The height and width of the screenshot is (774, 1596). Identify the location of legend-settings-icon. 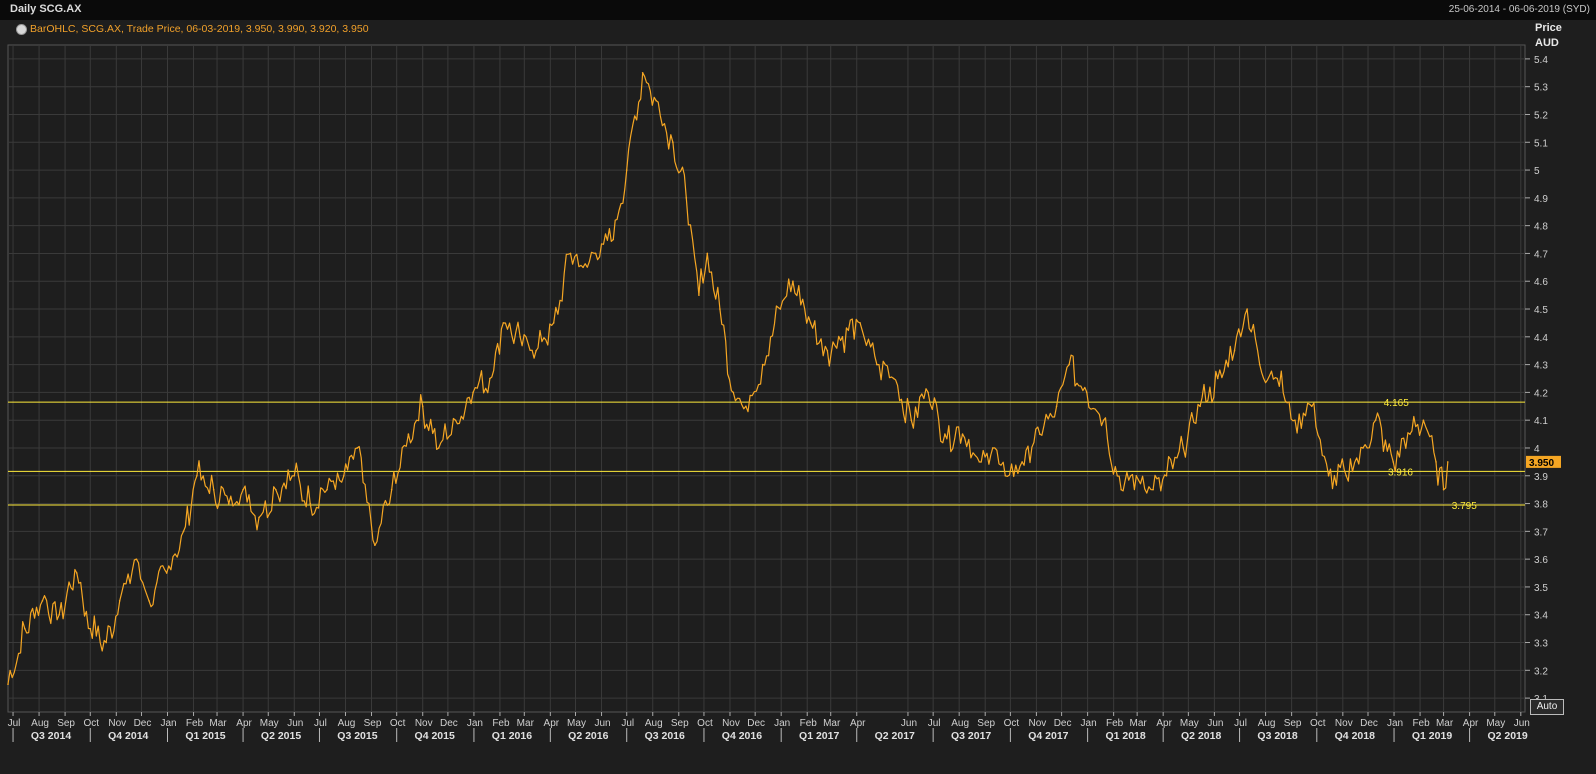
(21, 29).